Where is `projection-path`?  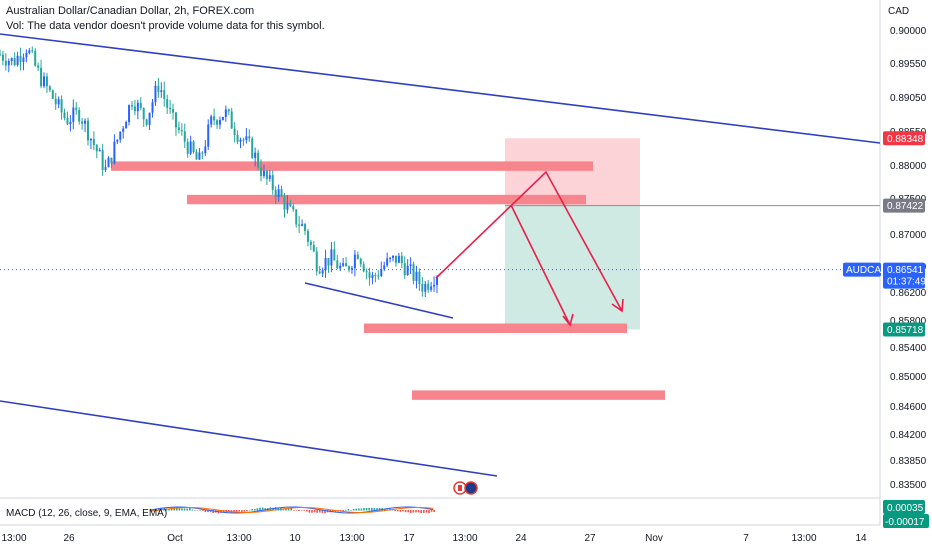
projection-path is located at coordinates (529, 248).